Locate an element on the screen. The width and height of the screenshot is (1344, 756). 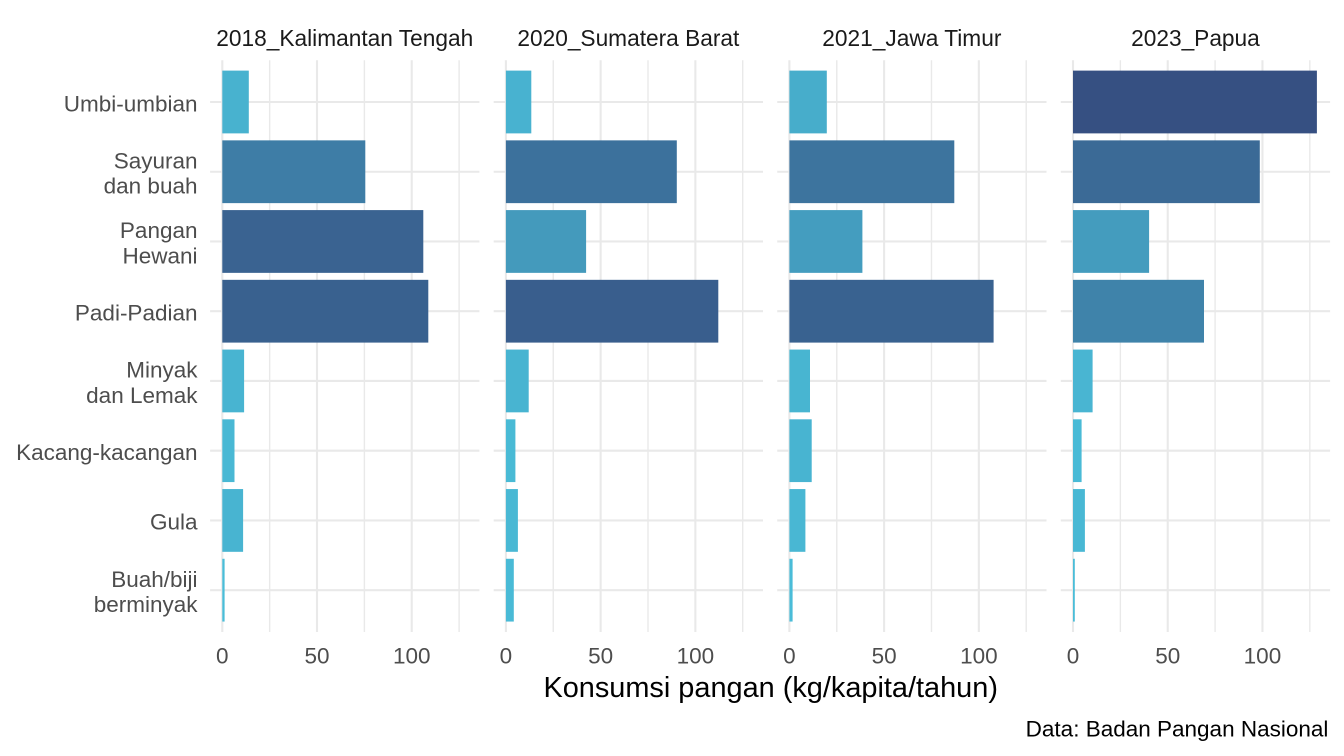
svg-text: Kacang-kacangan is located at coordinates (106, 452).